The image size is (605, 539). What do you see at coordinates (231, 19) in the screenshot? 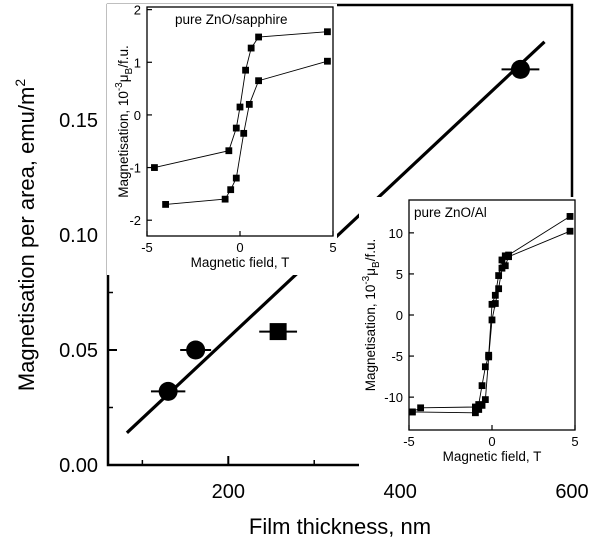
I see `inset-title: pure ZnO/sapphire` at bounding box center [231, 19].